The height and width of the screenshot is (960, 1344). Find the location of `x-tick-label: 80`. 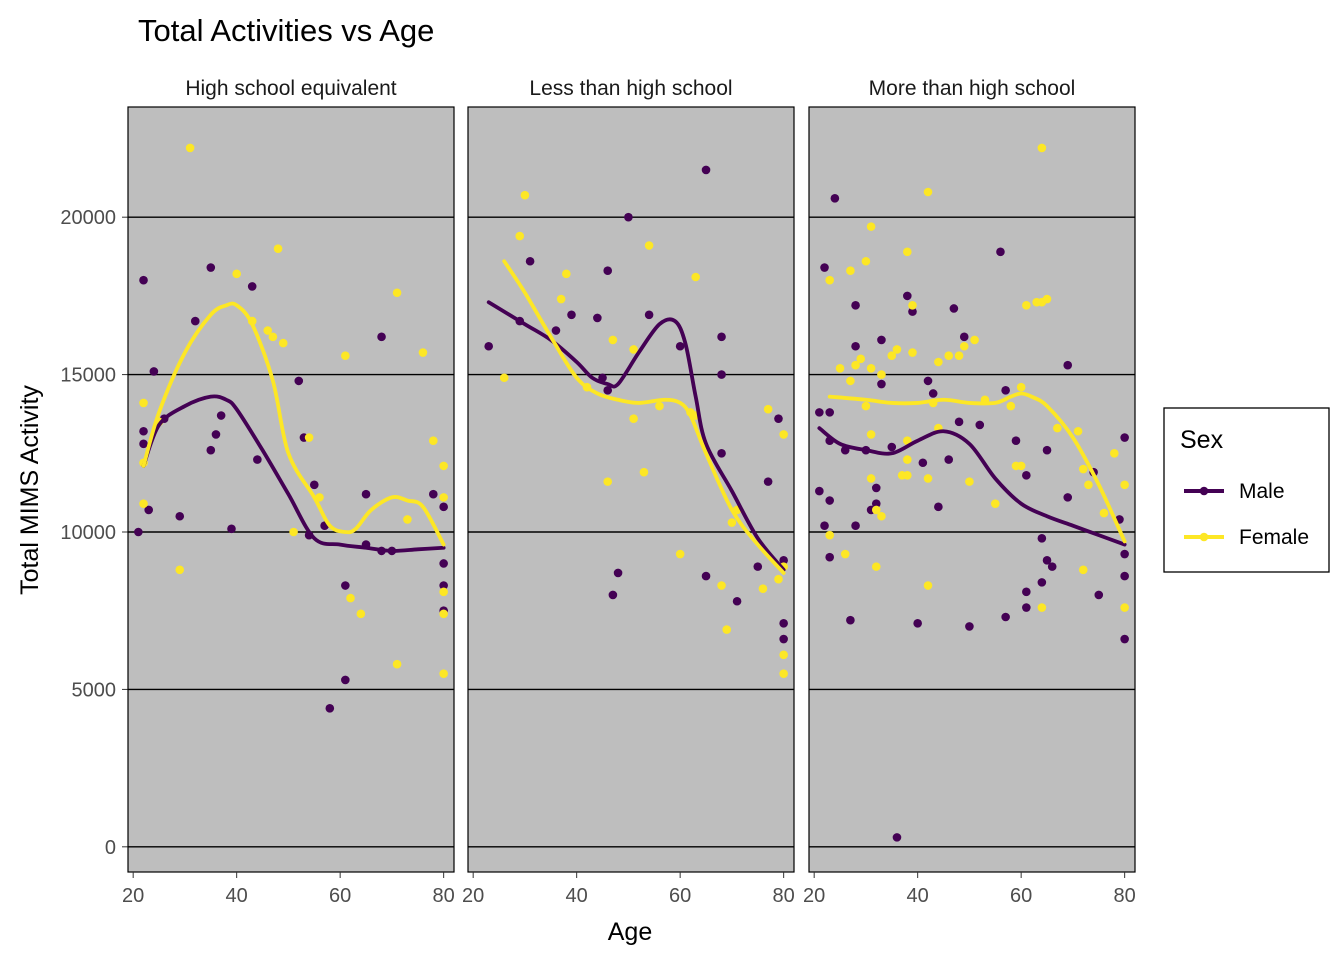

x-tick-label: 80 is located at coordinates (784, 896).